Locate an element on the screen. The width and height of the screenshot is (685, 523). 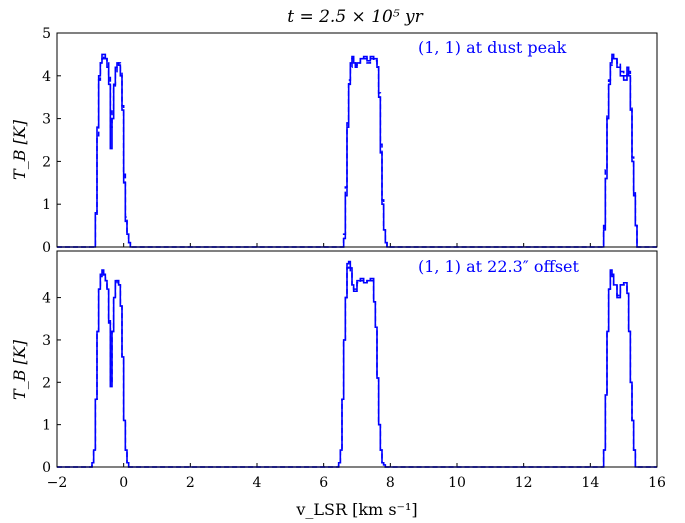
bottom-x-tick-label: 14 is located at coordinates (590, 483).